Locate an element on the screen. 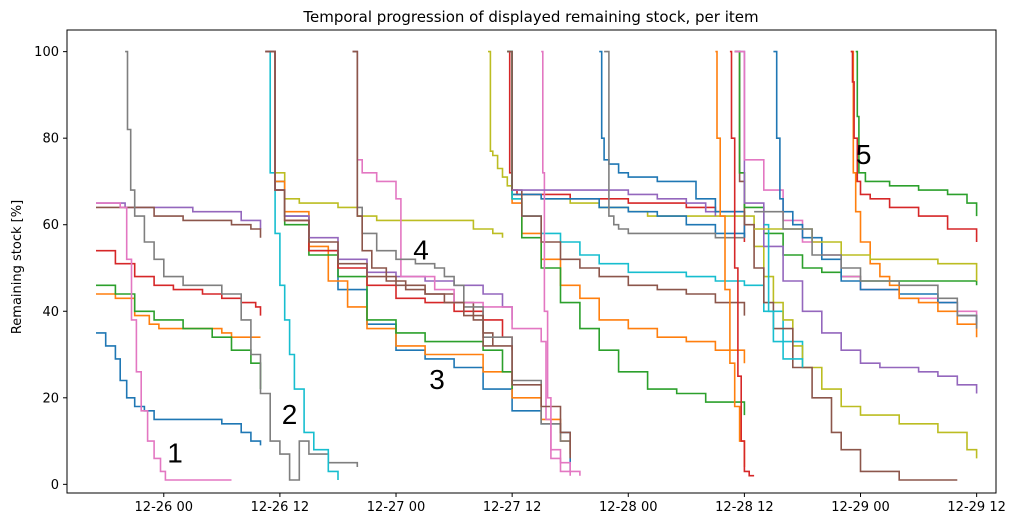  y-axis-label: Remaining stock [%] is located at coordinates (17, 267).